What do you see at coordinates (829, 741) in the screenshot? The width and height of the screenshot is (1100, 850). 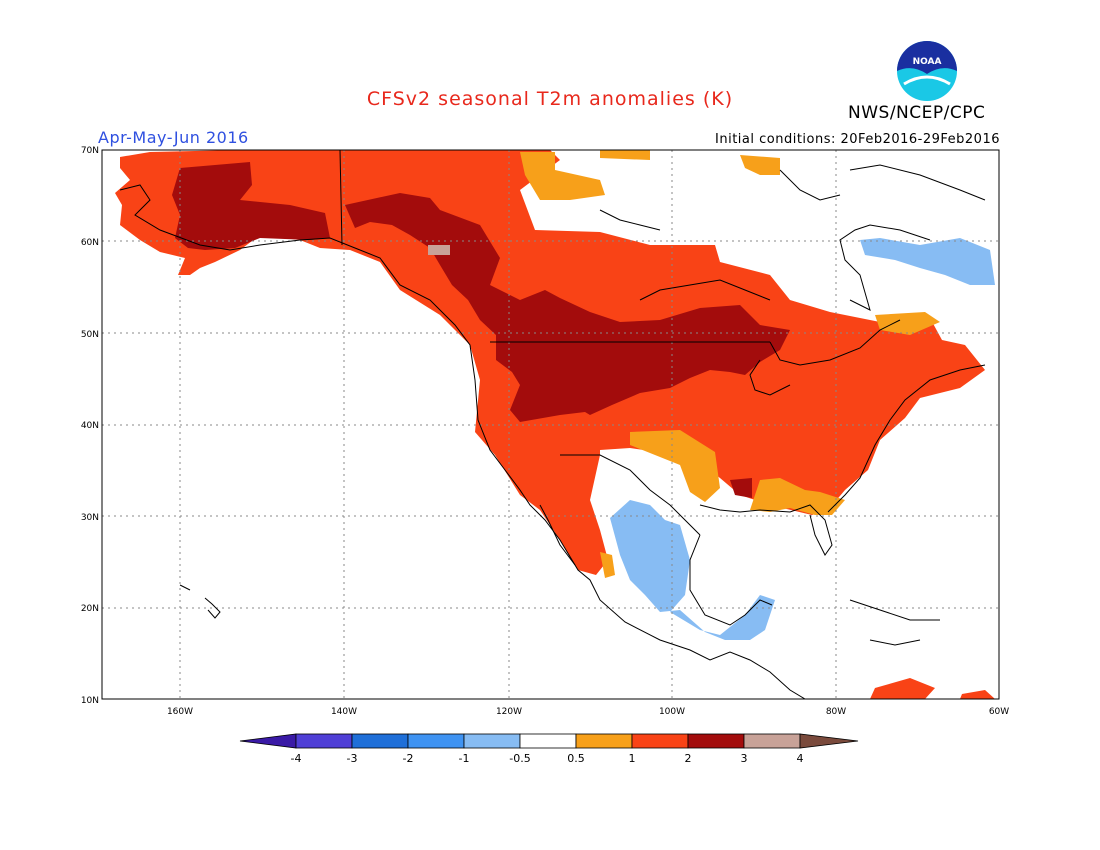 I see `colorbar-arrow-high` at bounding box center [829, 741].